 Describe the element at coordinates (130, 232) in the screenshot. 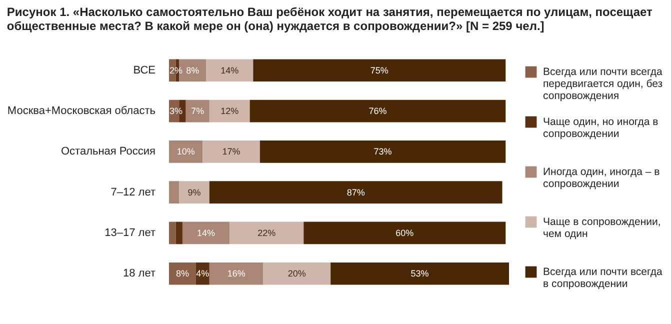

I see `y-tick-label: 13–17 лет` at that location.